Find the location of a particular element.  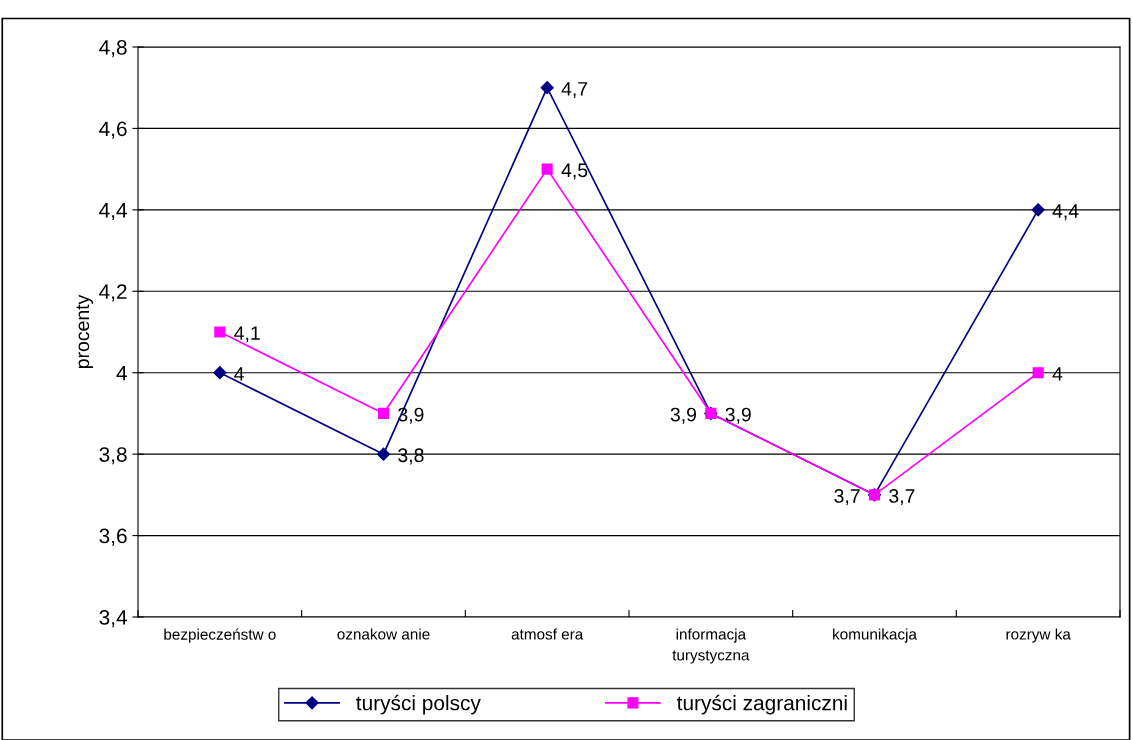

legend-label: turyści zagraniczni is located at coordinates (761, 704).